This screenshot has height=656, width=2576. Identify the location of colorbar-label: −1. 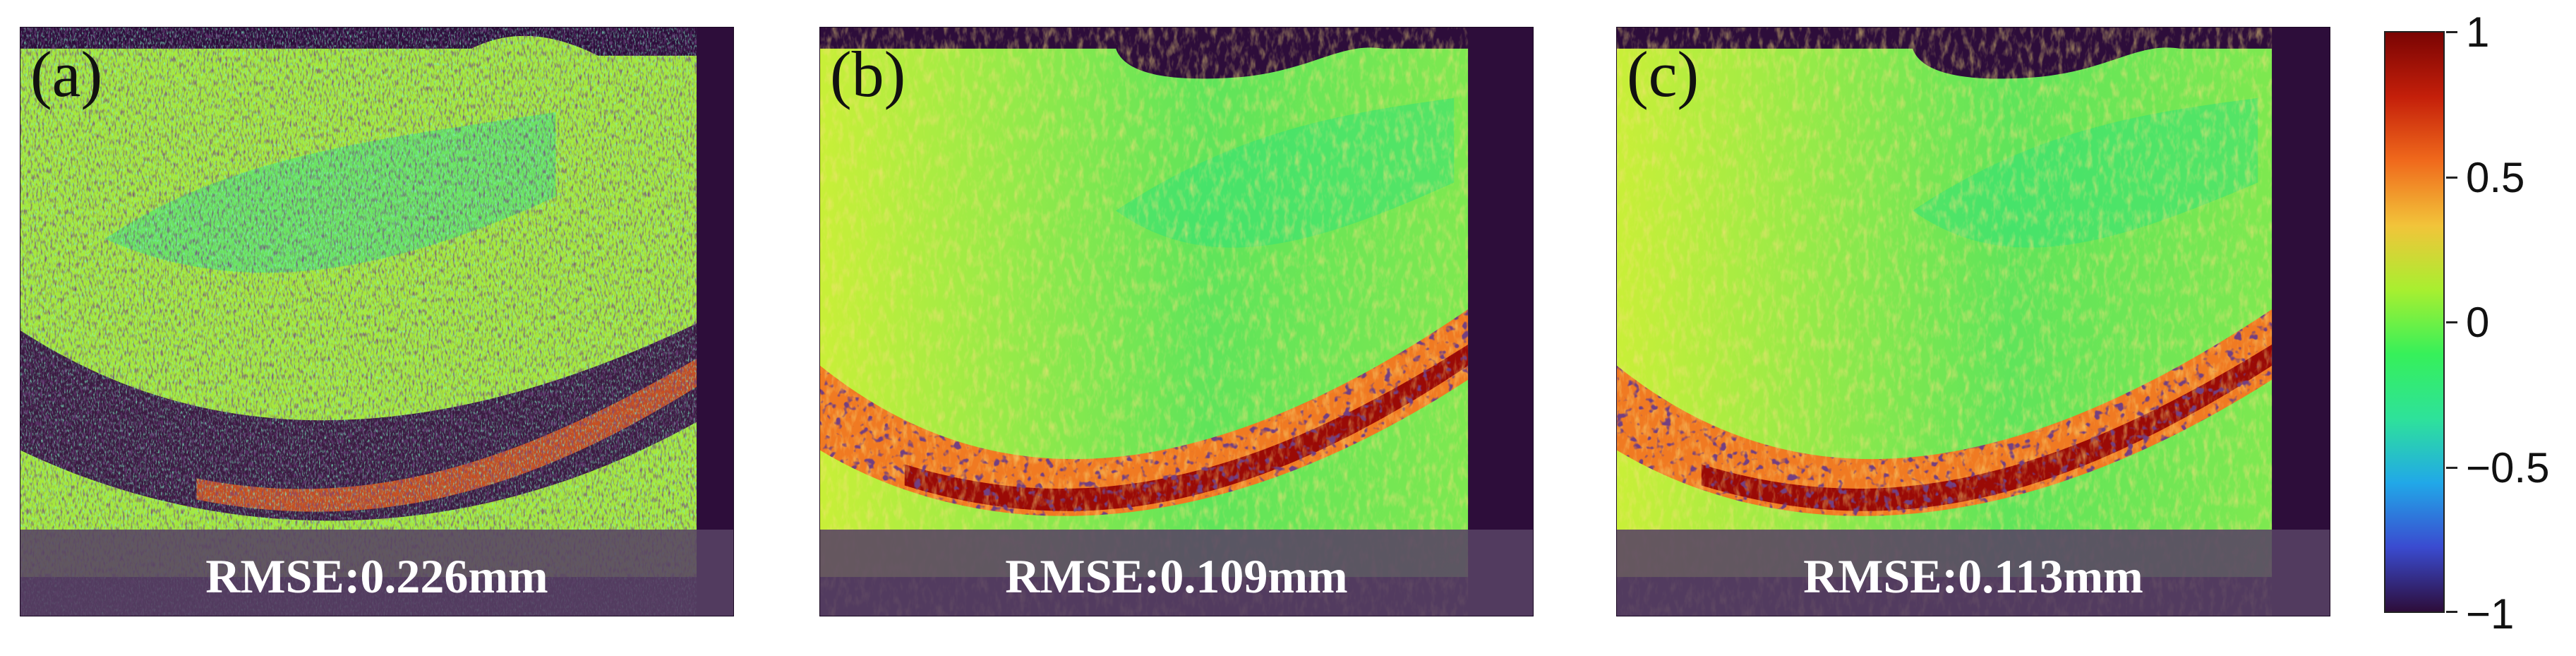
(2490, 614).